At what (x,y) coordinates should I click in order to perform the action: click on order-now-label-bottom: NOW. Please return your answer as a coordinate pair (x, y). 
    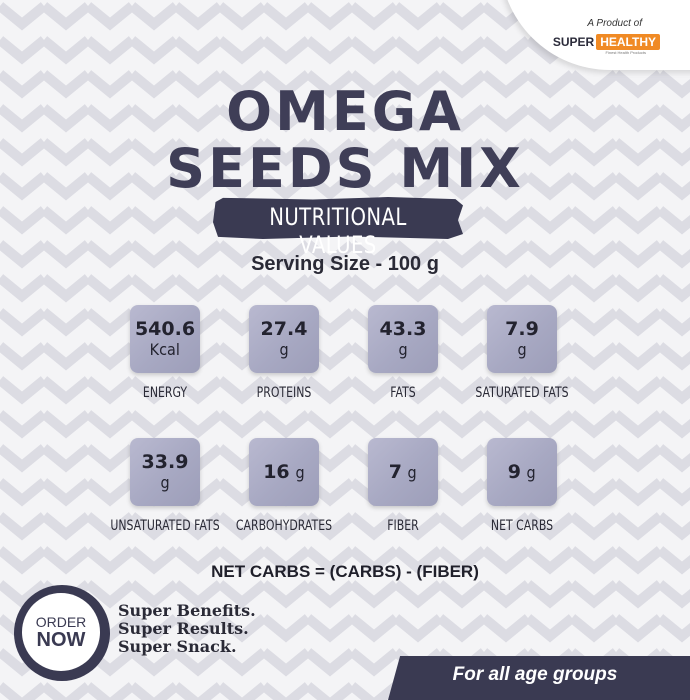
    Looking at the image, I should click on (61, 640).